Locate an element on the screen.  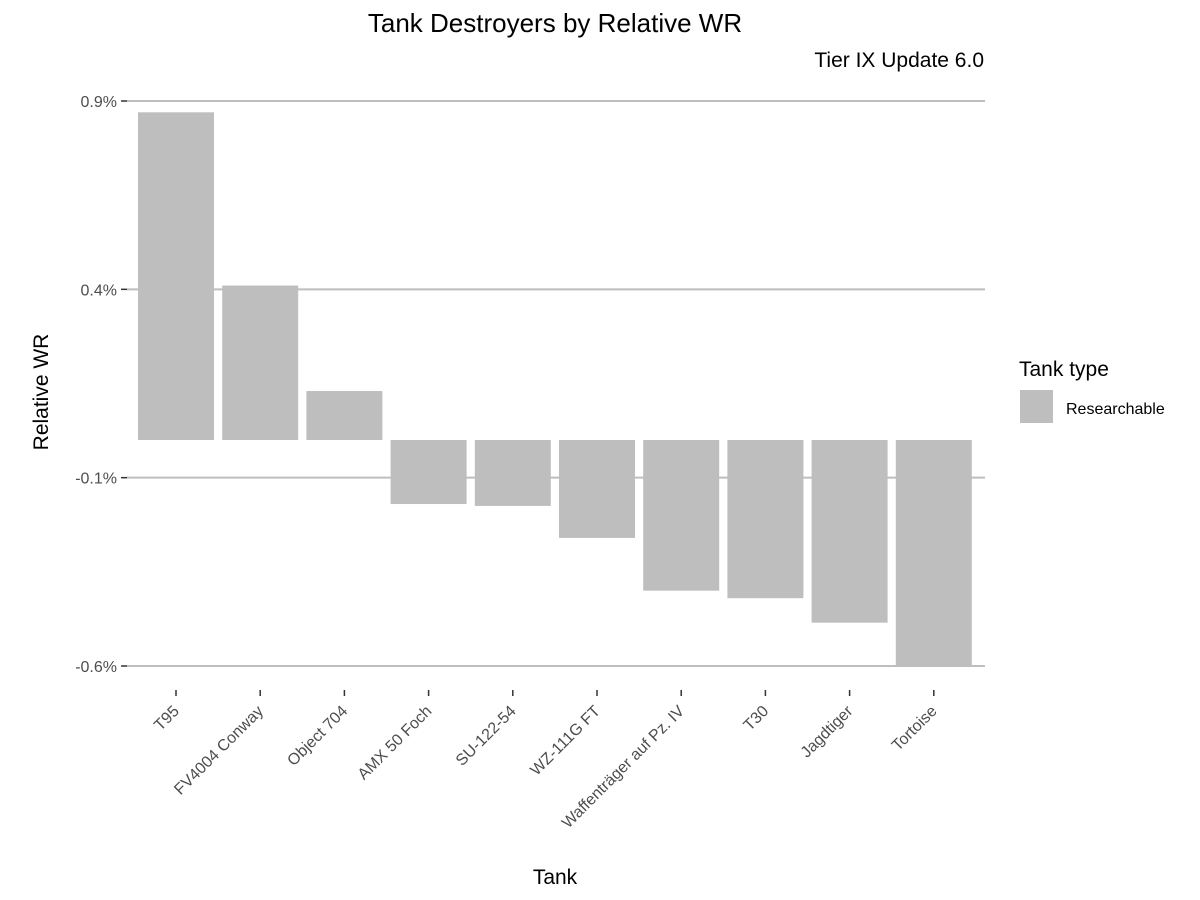
legend-swatch-researchable is located at coordinates (1036, 406).